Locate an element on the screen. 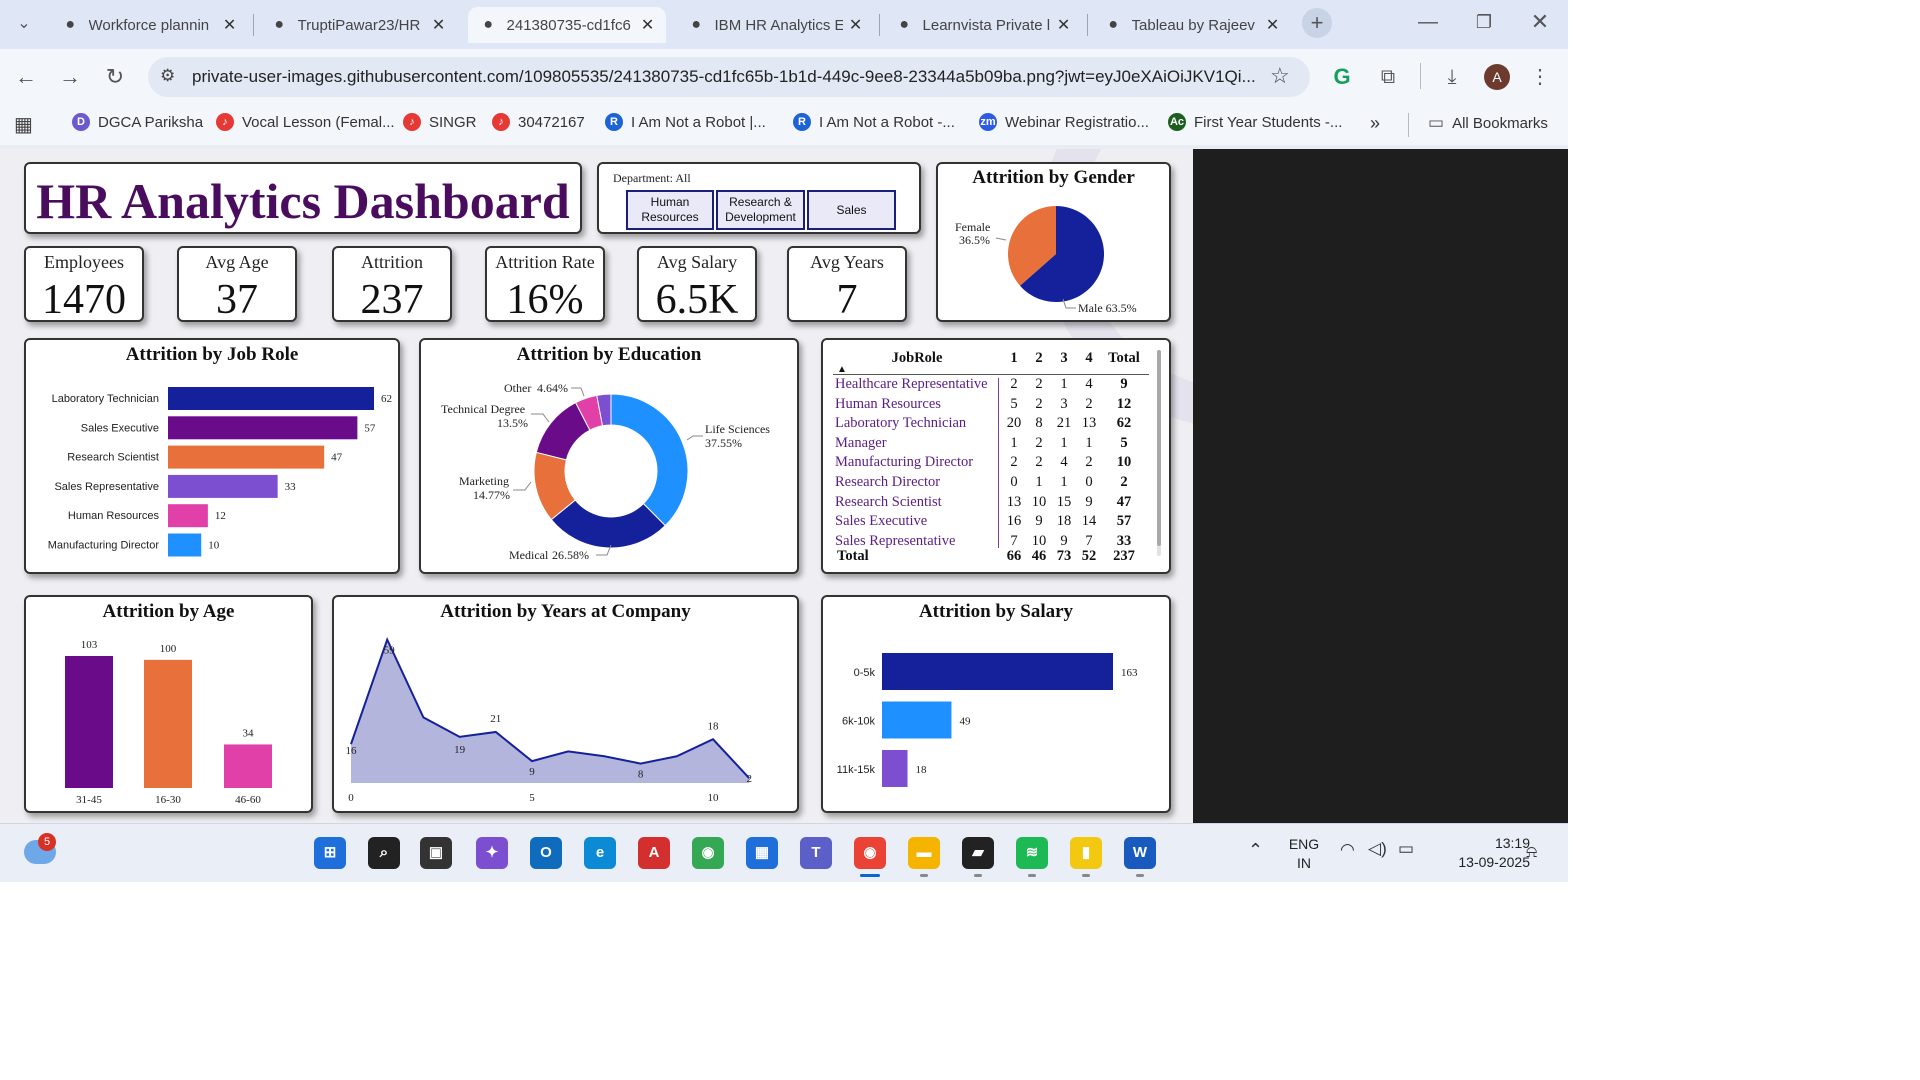 This screenshot has width=1920, height=1080. bookmark-item: ♪ SINGR is located at coordinates (440, 122).